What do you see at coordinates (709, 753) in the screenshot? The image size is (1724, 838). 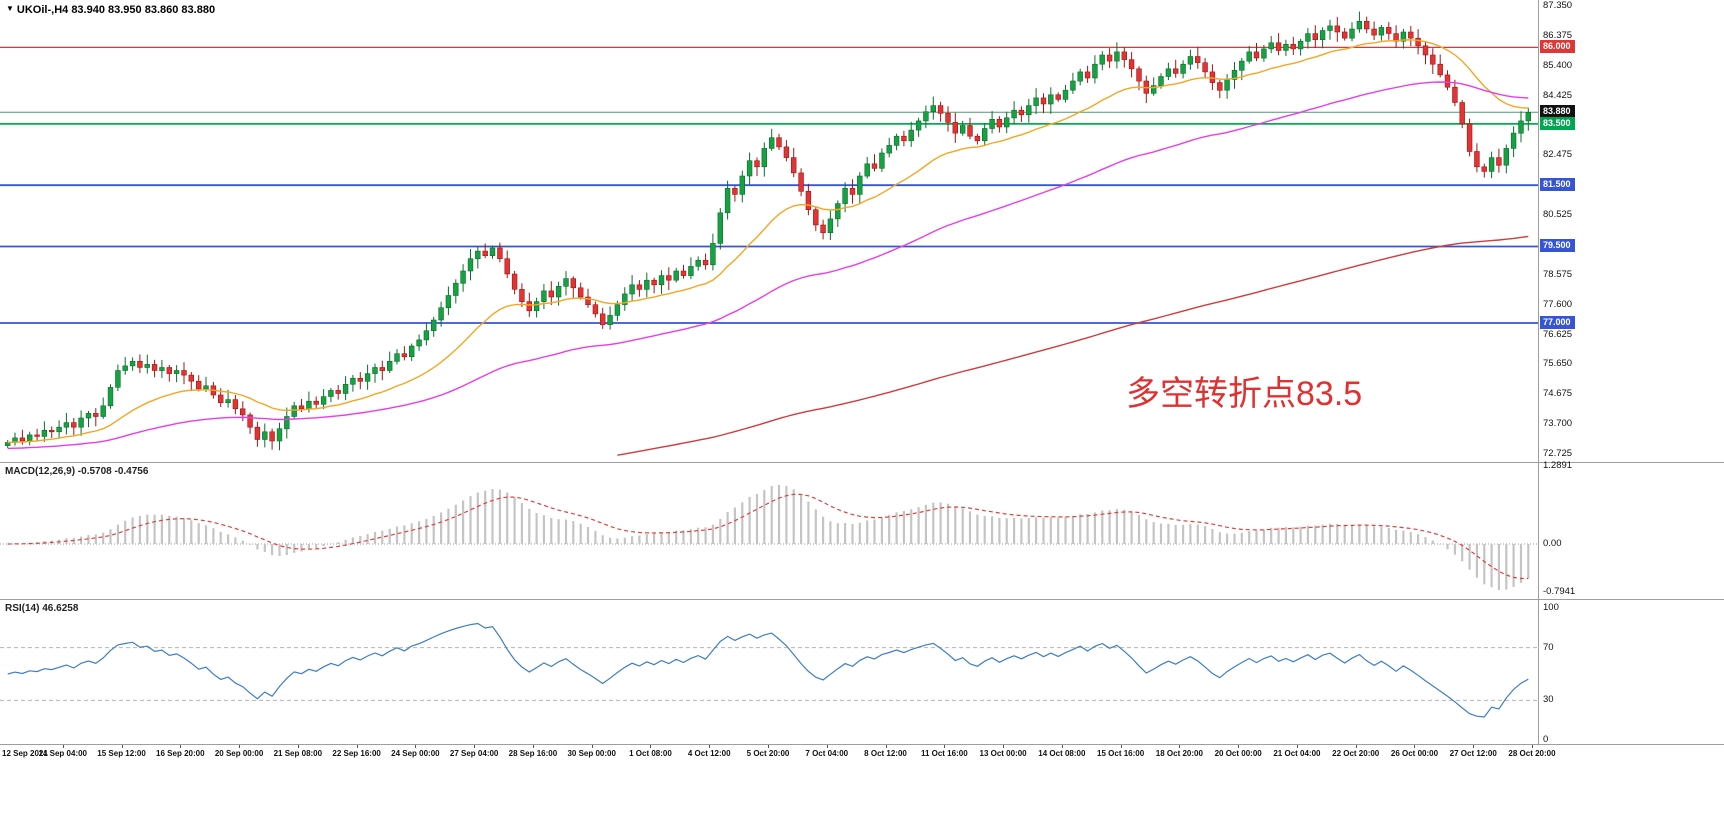 I see `time-axis-label: 4 Oct 12:00` at bounding box center [709, 753].